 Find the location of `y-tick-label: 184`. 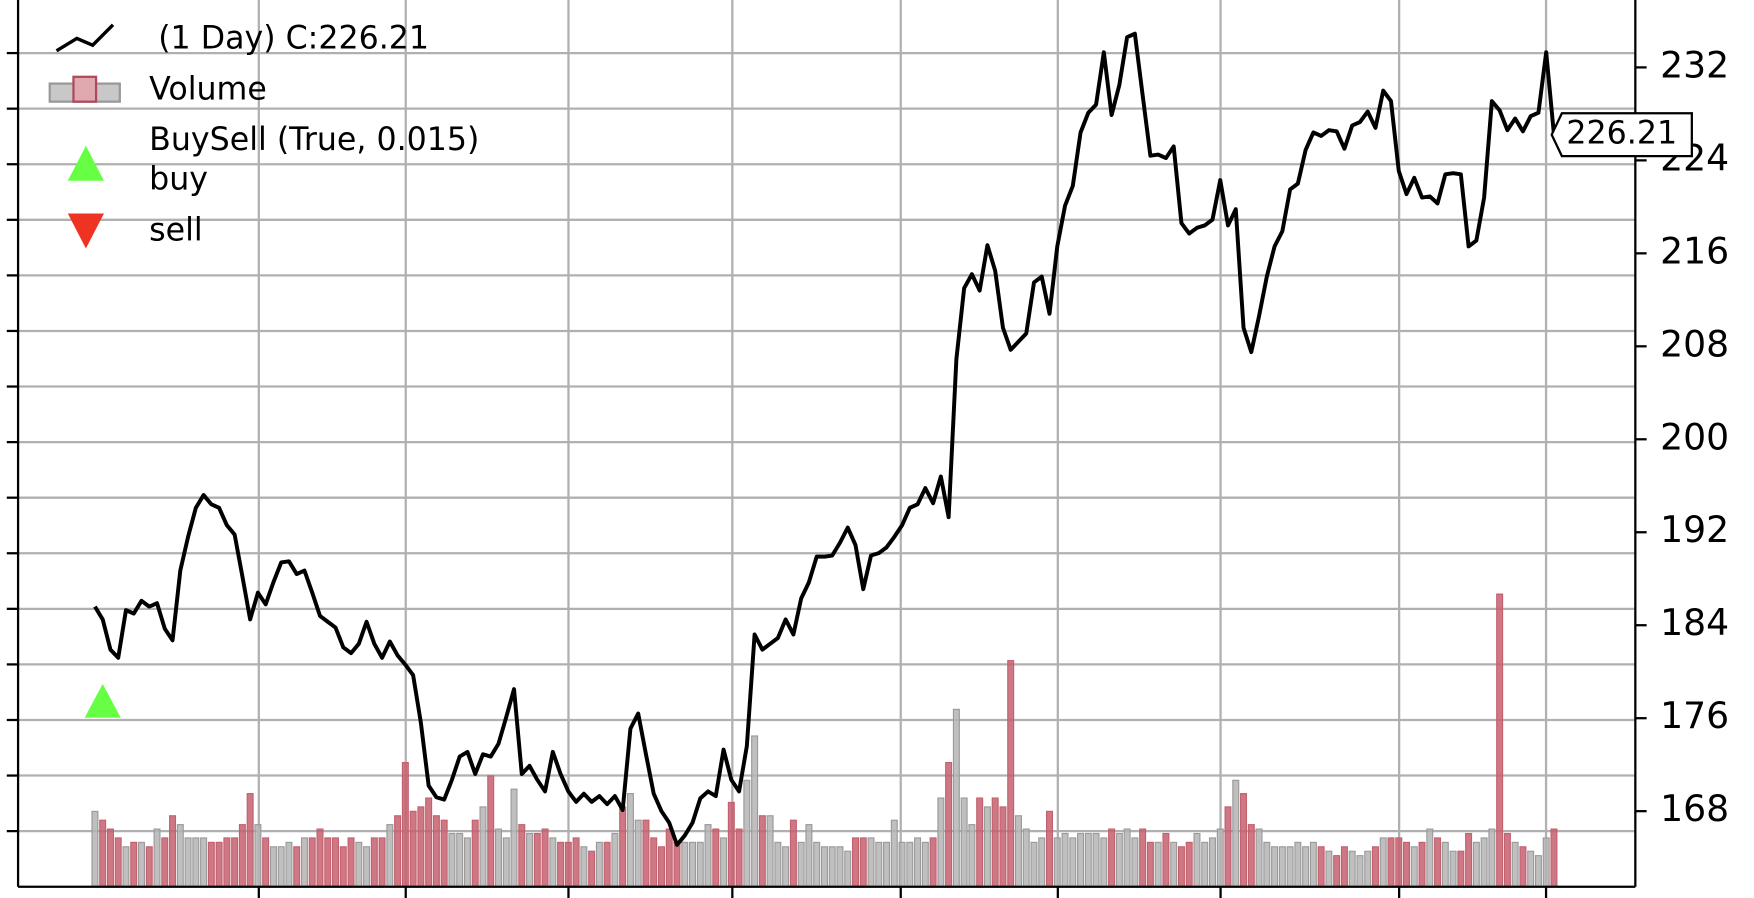

y-tick-label: 184 is located at coordinates (1694, 622).